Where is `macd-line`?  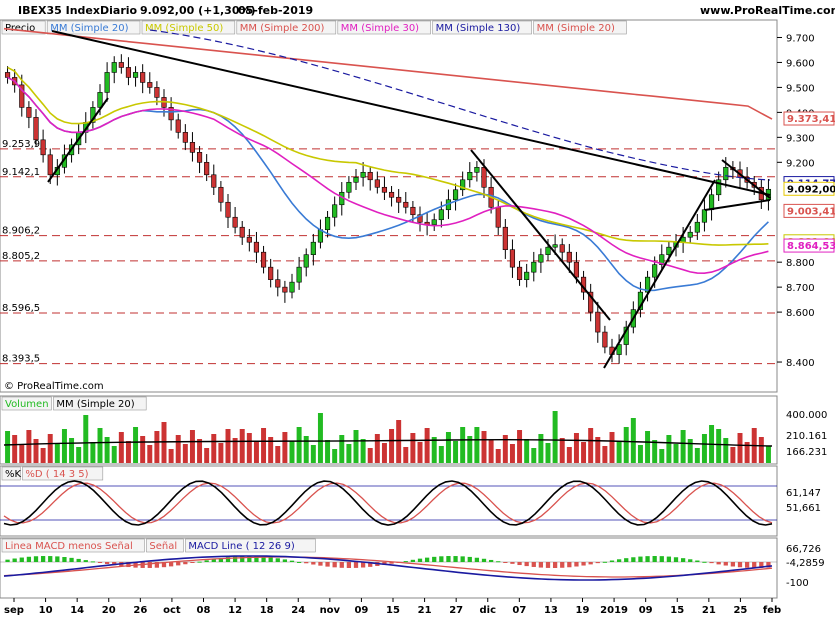
macd-line is located at coordinates (388, 568).